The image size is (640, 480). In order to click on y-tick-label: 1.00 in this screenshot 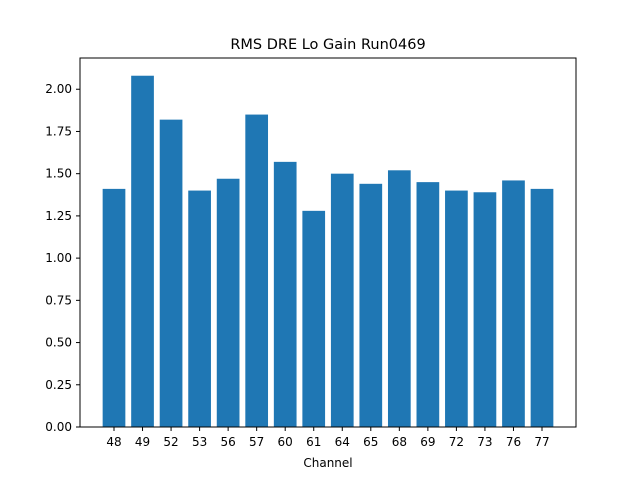, I will do `click(58, 258)`.